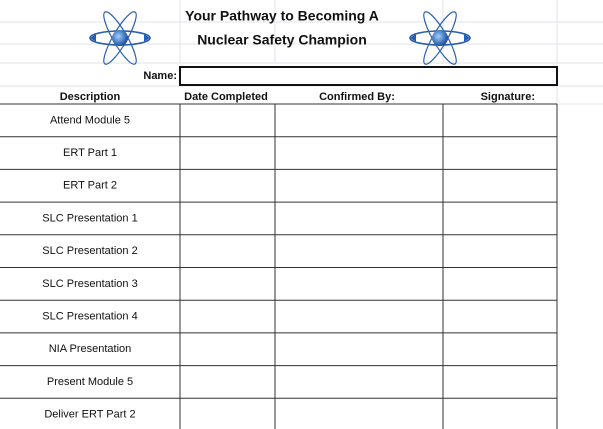  What do you see at coordinates (90, 382) in the screenshot?
I see `row-description: Present Module 5` at bounding box center [90, 382].